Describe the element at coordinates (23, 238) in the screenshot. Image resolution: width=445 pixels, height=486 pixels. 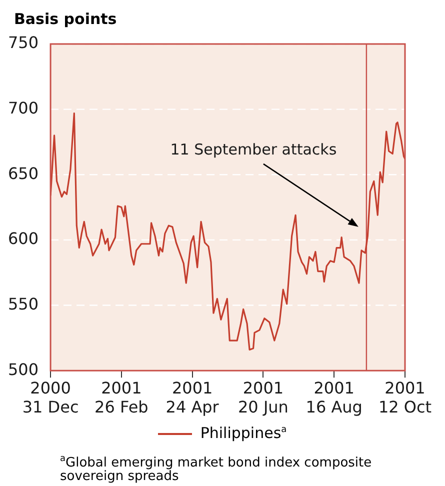
I see `y-tick-label: 600` at that location.